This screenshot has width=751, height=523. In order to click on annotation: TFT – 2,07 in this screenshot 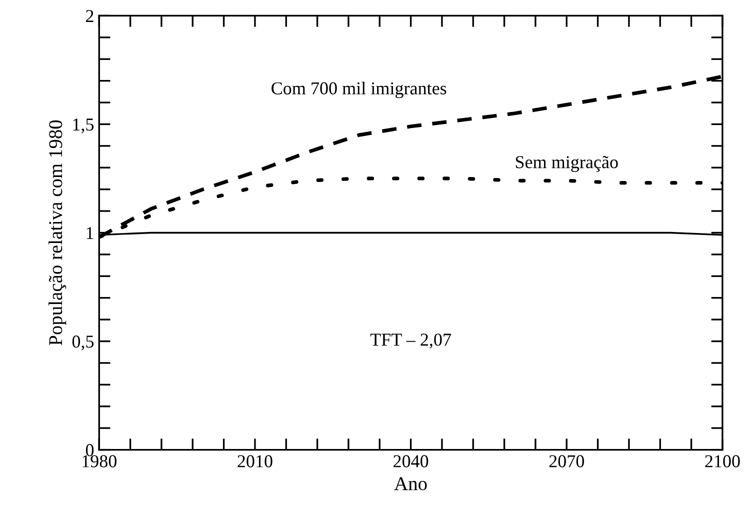, I will do `click(410, 341)`.